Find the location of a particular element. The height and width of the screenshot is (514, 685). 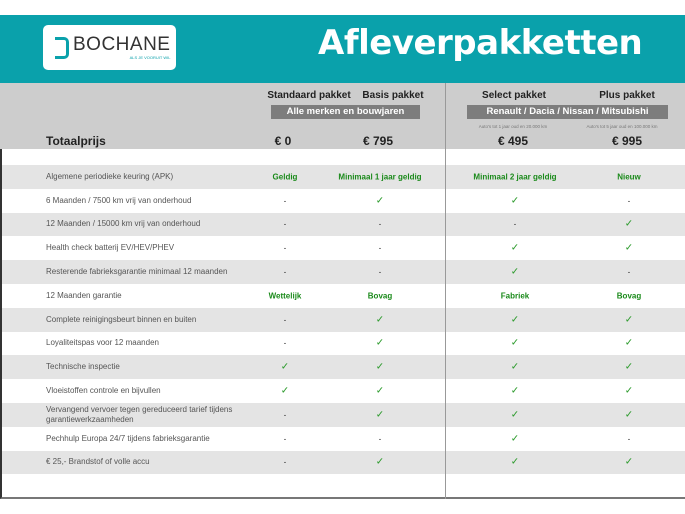

page-title: Afleverpakketten is located at coordinates (480, 43).